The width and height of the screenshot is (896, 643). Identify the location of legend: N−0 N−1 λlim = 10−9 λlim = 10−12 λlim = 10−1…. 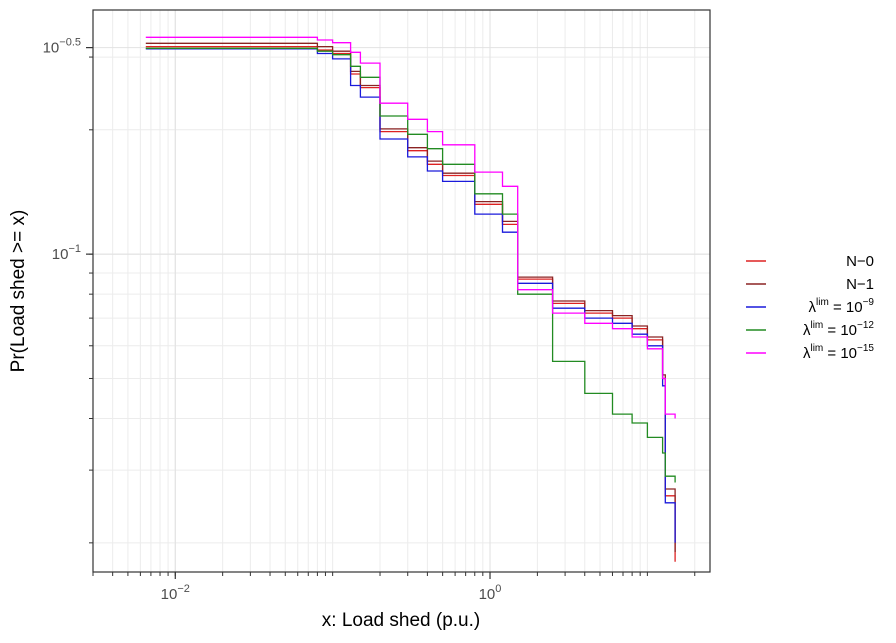
(810, 307).